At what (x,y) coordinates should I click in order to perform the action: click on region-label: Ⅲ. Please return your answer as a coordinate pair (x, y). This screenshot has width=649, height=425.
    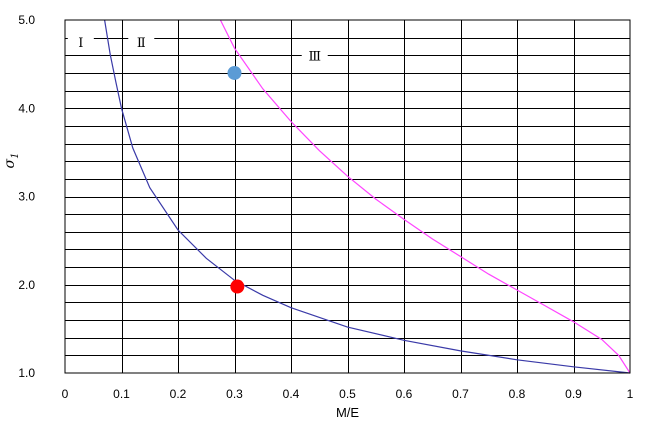
    Looking at the image, I should click on (314, 56).